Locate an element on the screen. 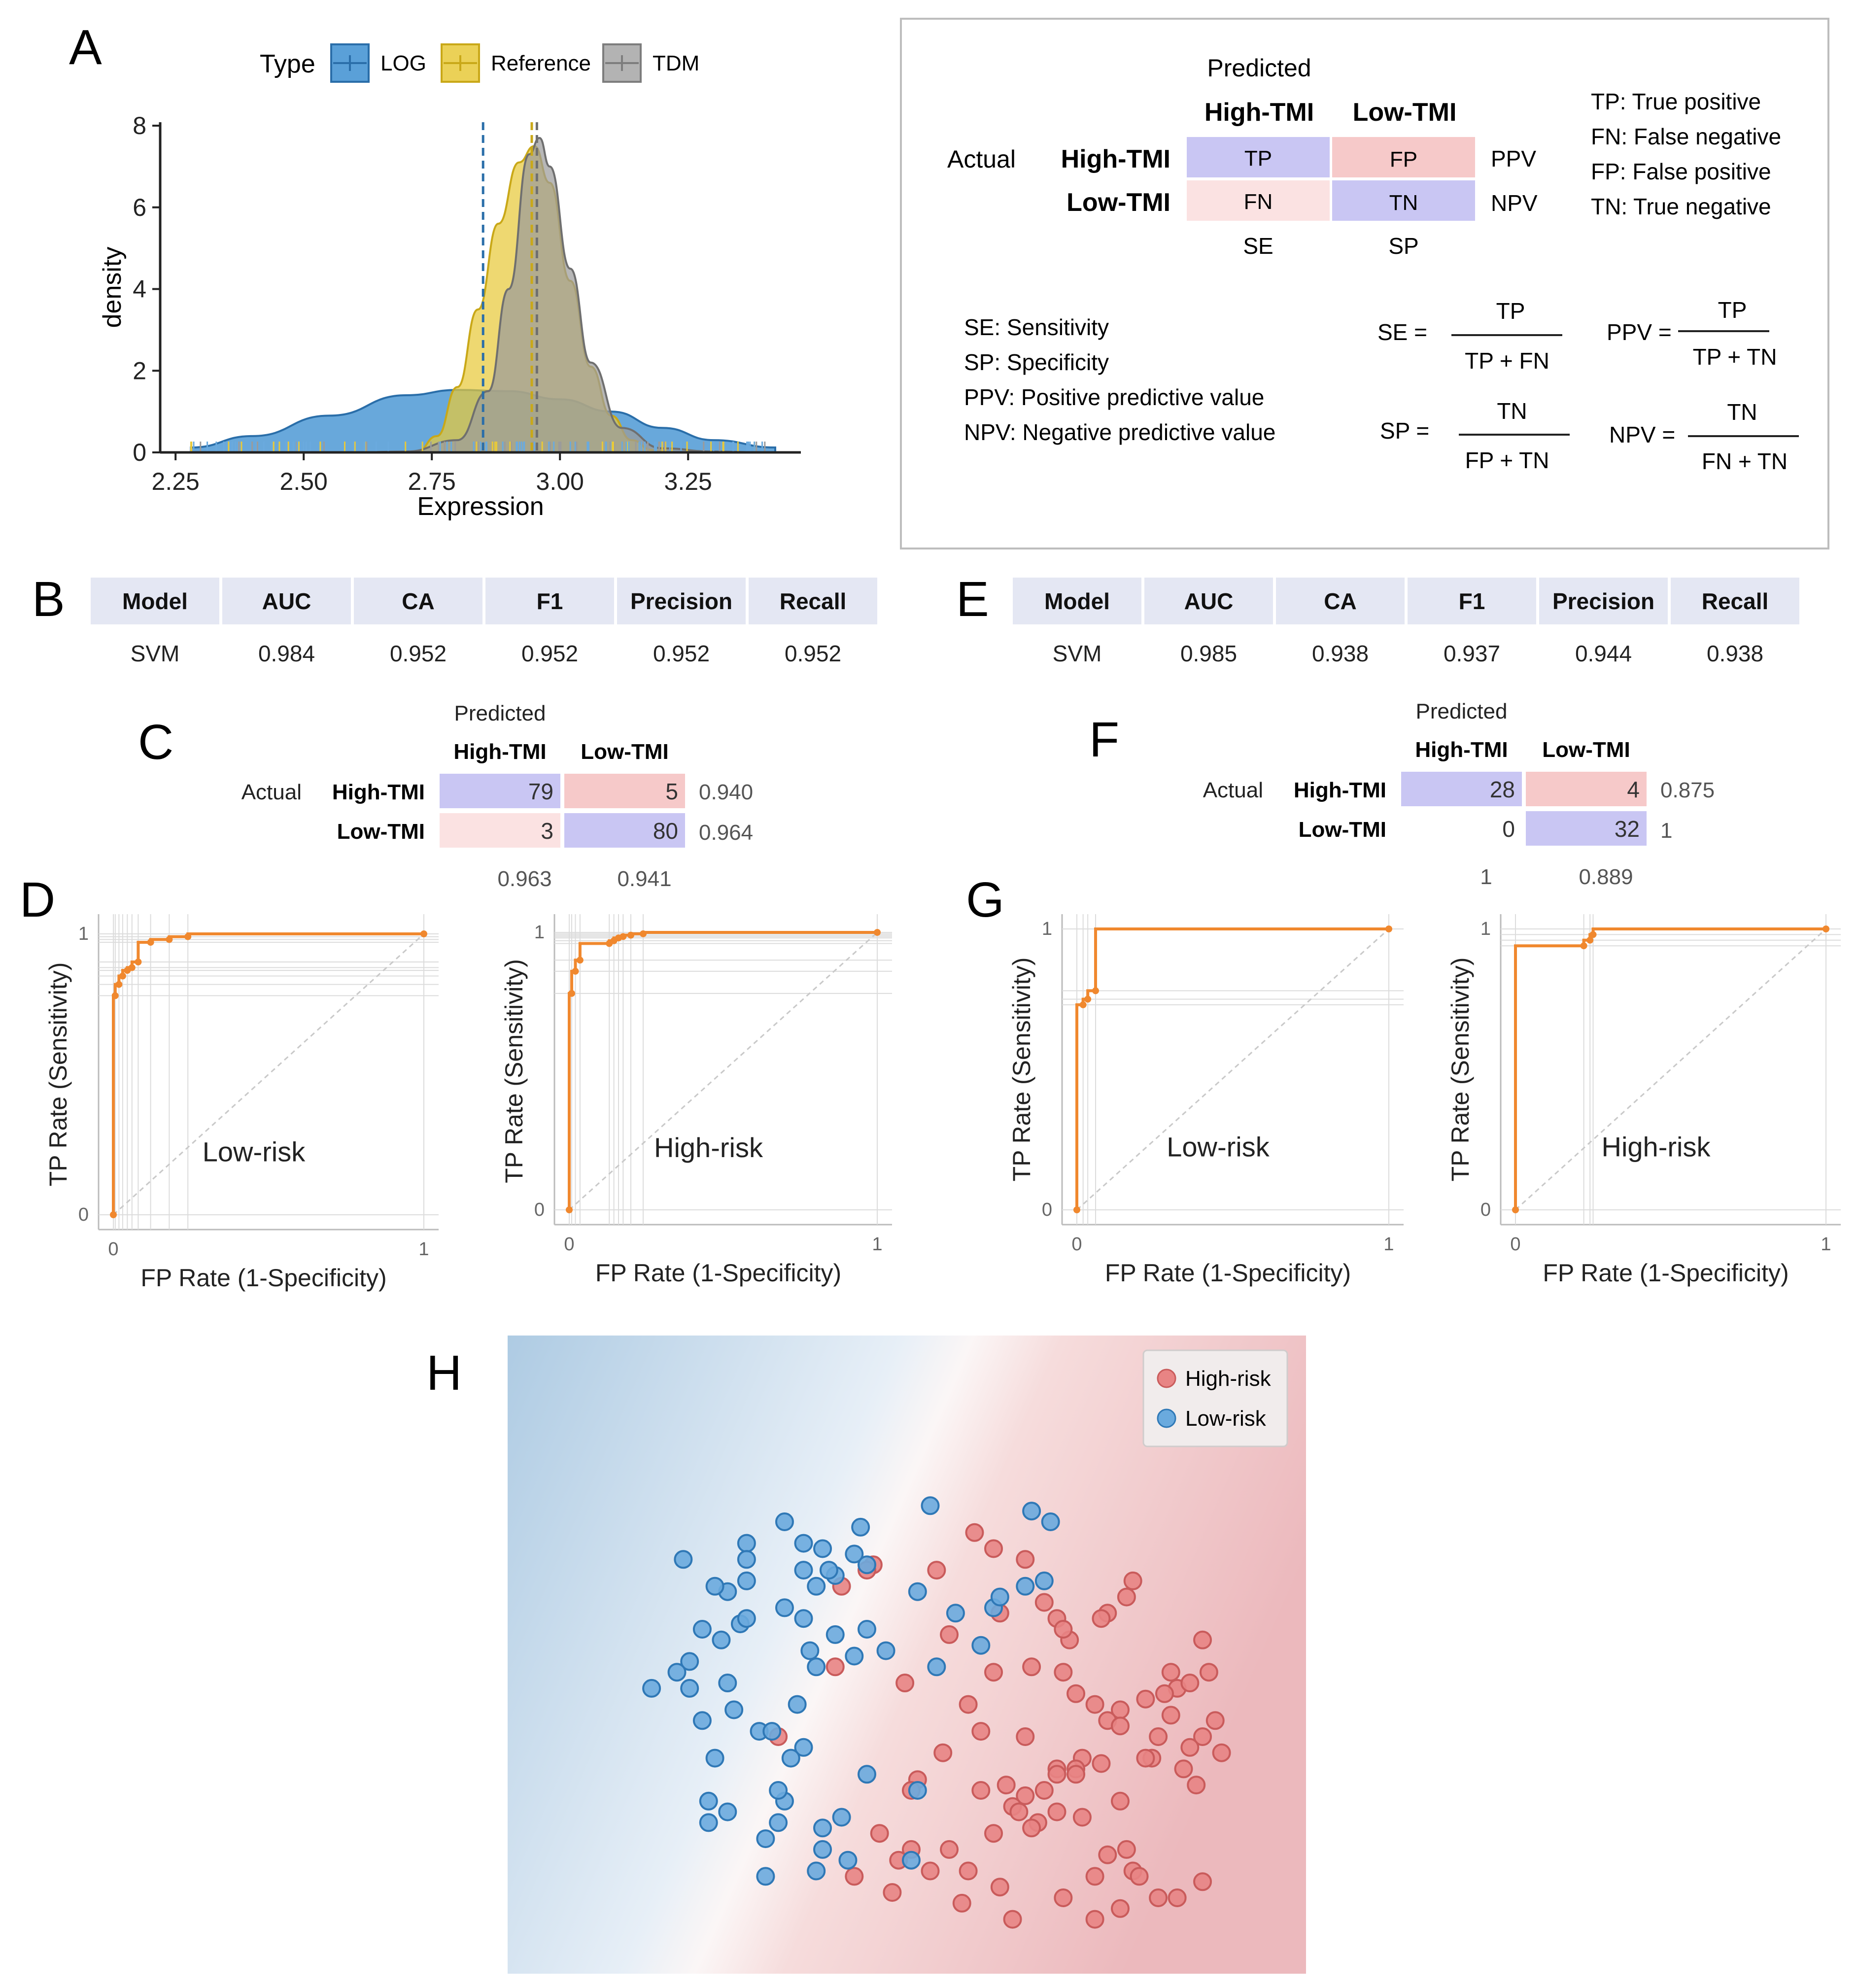 The height and width of the screenshot is (1988, 1858). cell-fp-value: 4 is located at coordinates (1633, 789).